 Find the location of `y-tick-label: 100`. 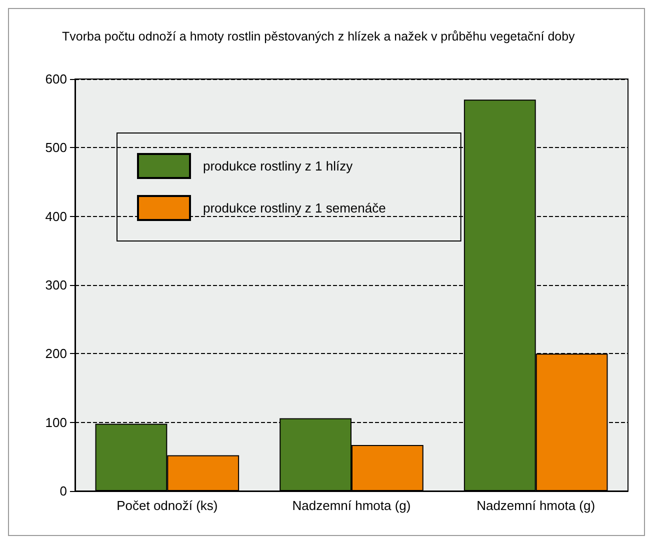

y-tick-label: 100 is located at coordinates (56, 422).